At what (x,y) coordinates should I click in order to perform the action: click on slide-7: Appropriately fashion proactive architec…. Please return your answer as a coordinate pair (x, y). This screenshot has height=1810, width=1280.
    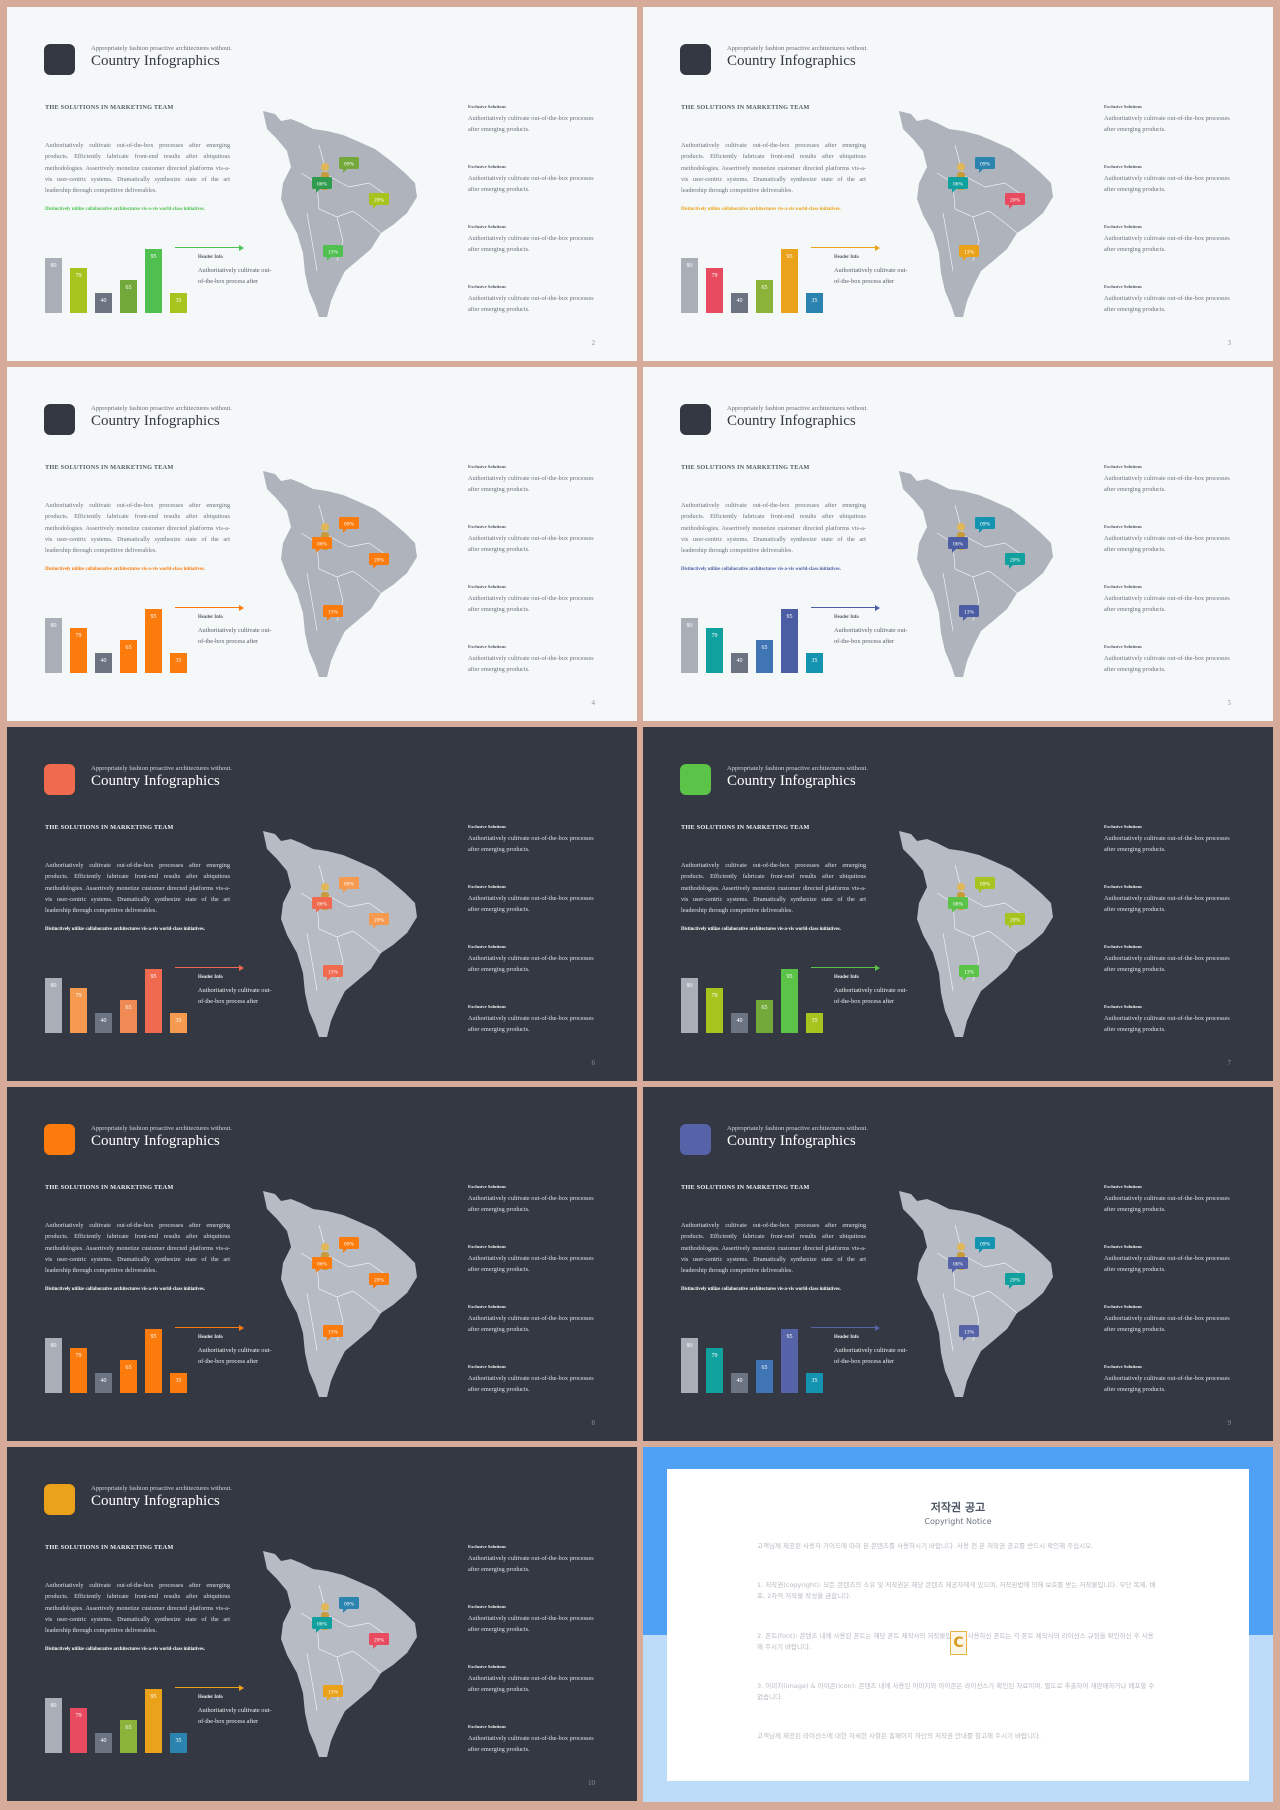
    Looking at the image, I should click on (958, 904).